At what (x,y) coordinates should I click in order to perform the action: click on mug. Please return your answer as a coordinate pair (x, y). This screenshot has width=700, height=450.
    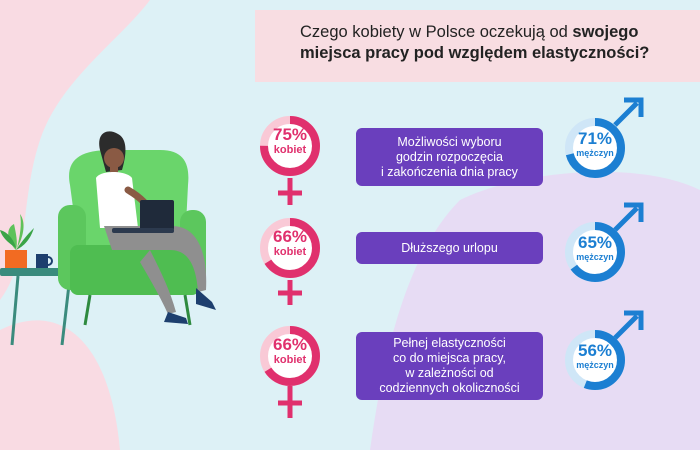
    Looking at the image, I should click on (42, 261).